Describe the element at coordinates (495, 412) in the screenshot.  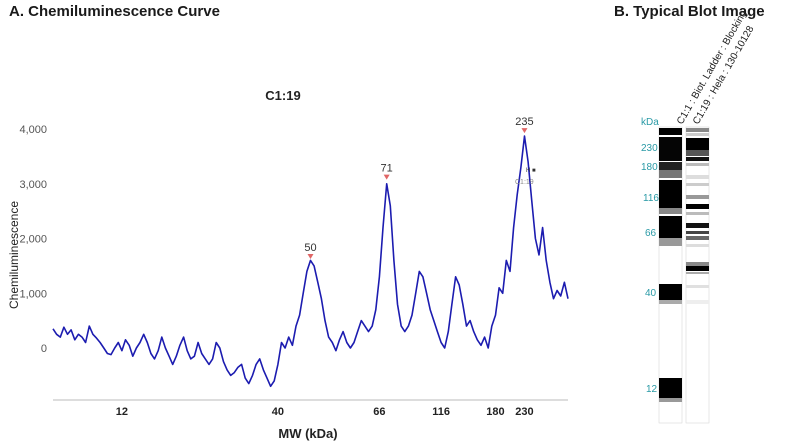
I see `x-tick-label: 180` at that location.